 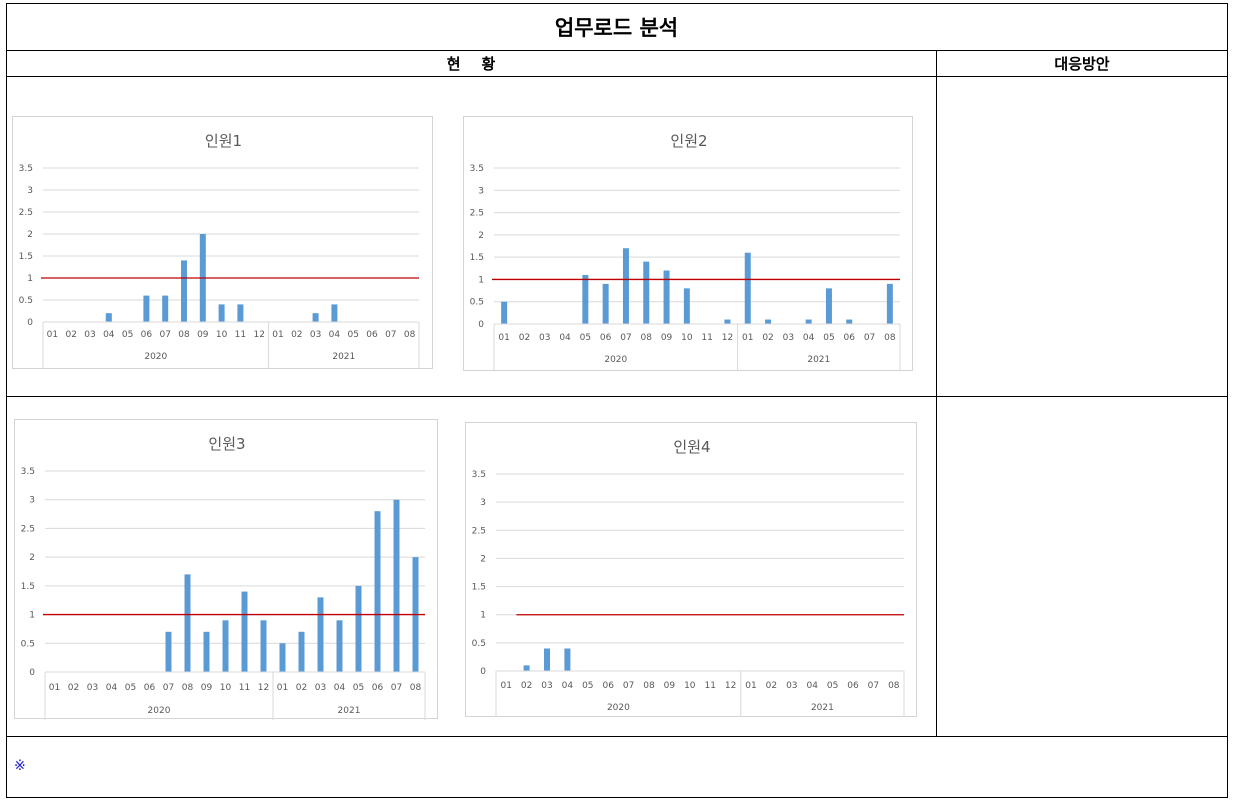 I want to click on group-label: 2021, so click(x=349, y=711).